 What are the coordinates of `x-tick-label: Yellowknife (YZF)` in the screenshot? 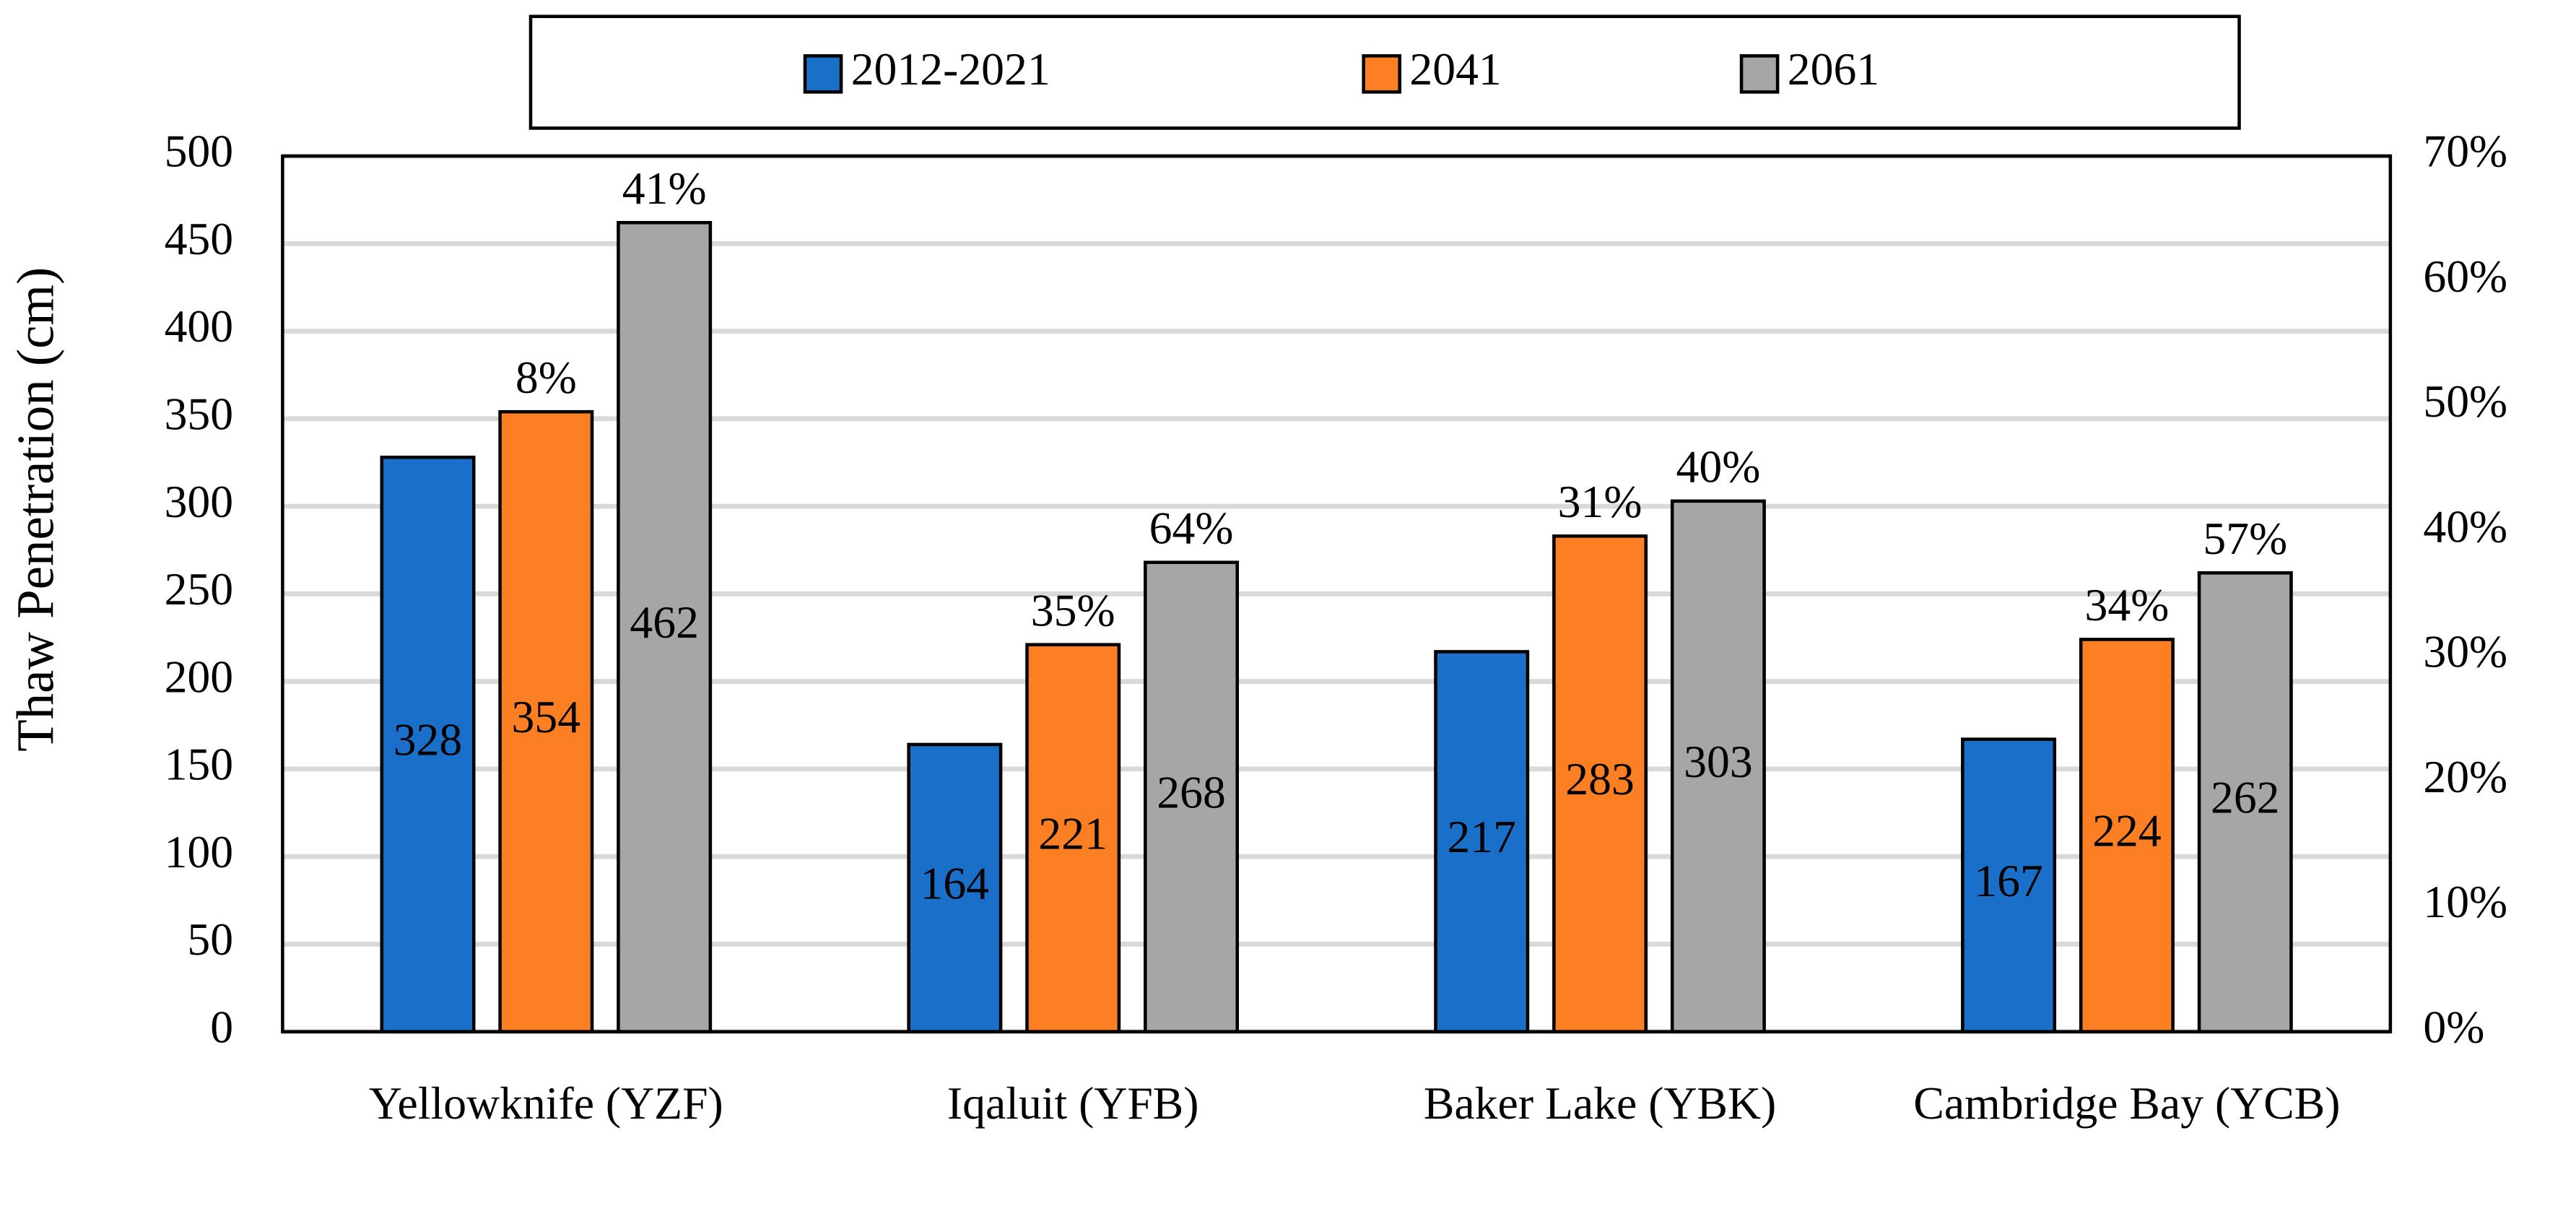 It's located at (545, 1105).